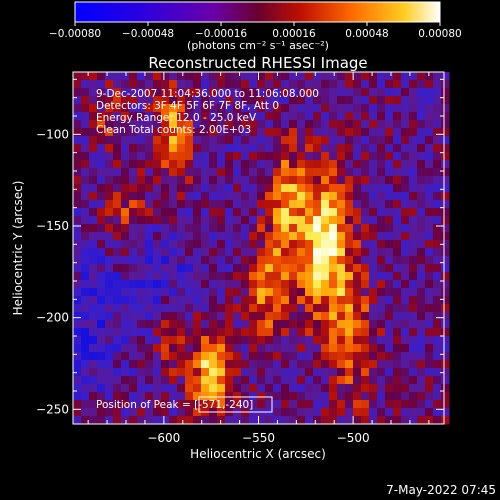 The width and height of the screenshot is (500, 500). I want to click on colorbar-tick-label: 0.00016, so click(294, 34).